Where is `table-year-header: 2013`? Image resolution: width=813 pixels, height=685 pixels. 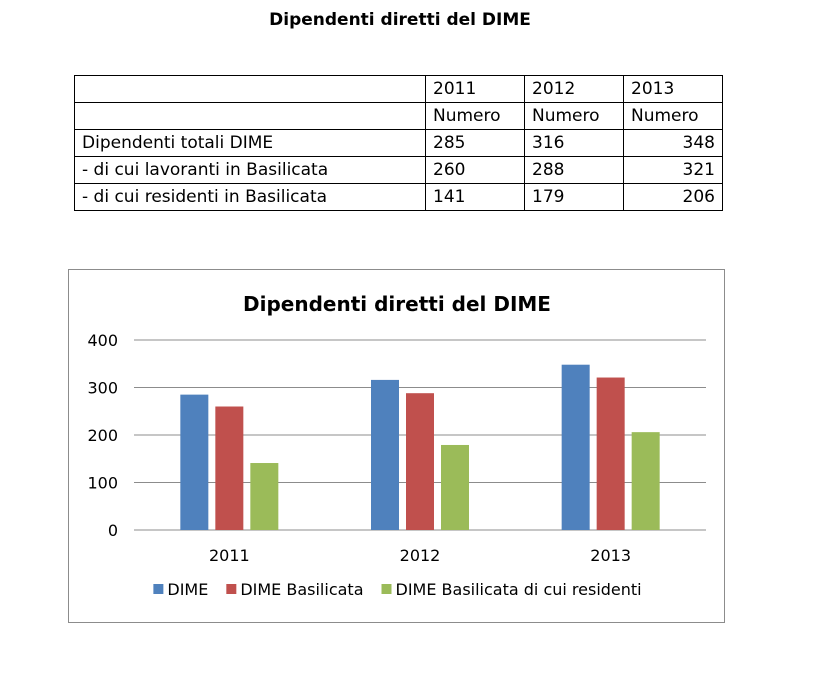 table-year-header: 2013 is located at coordinates (673, 89).